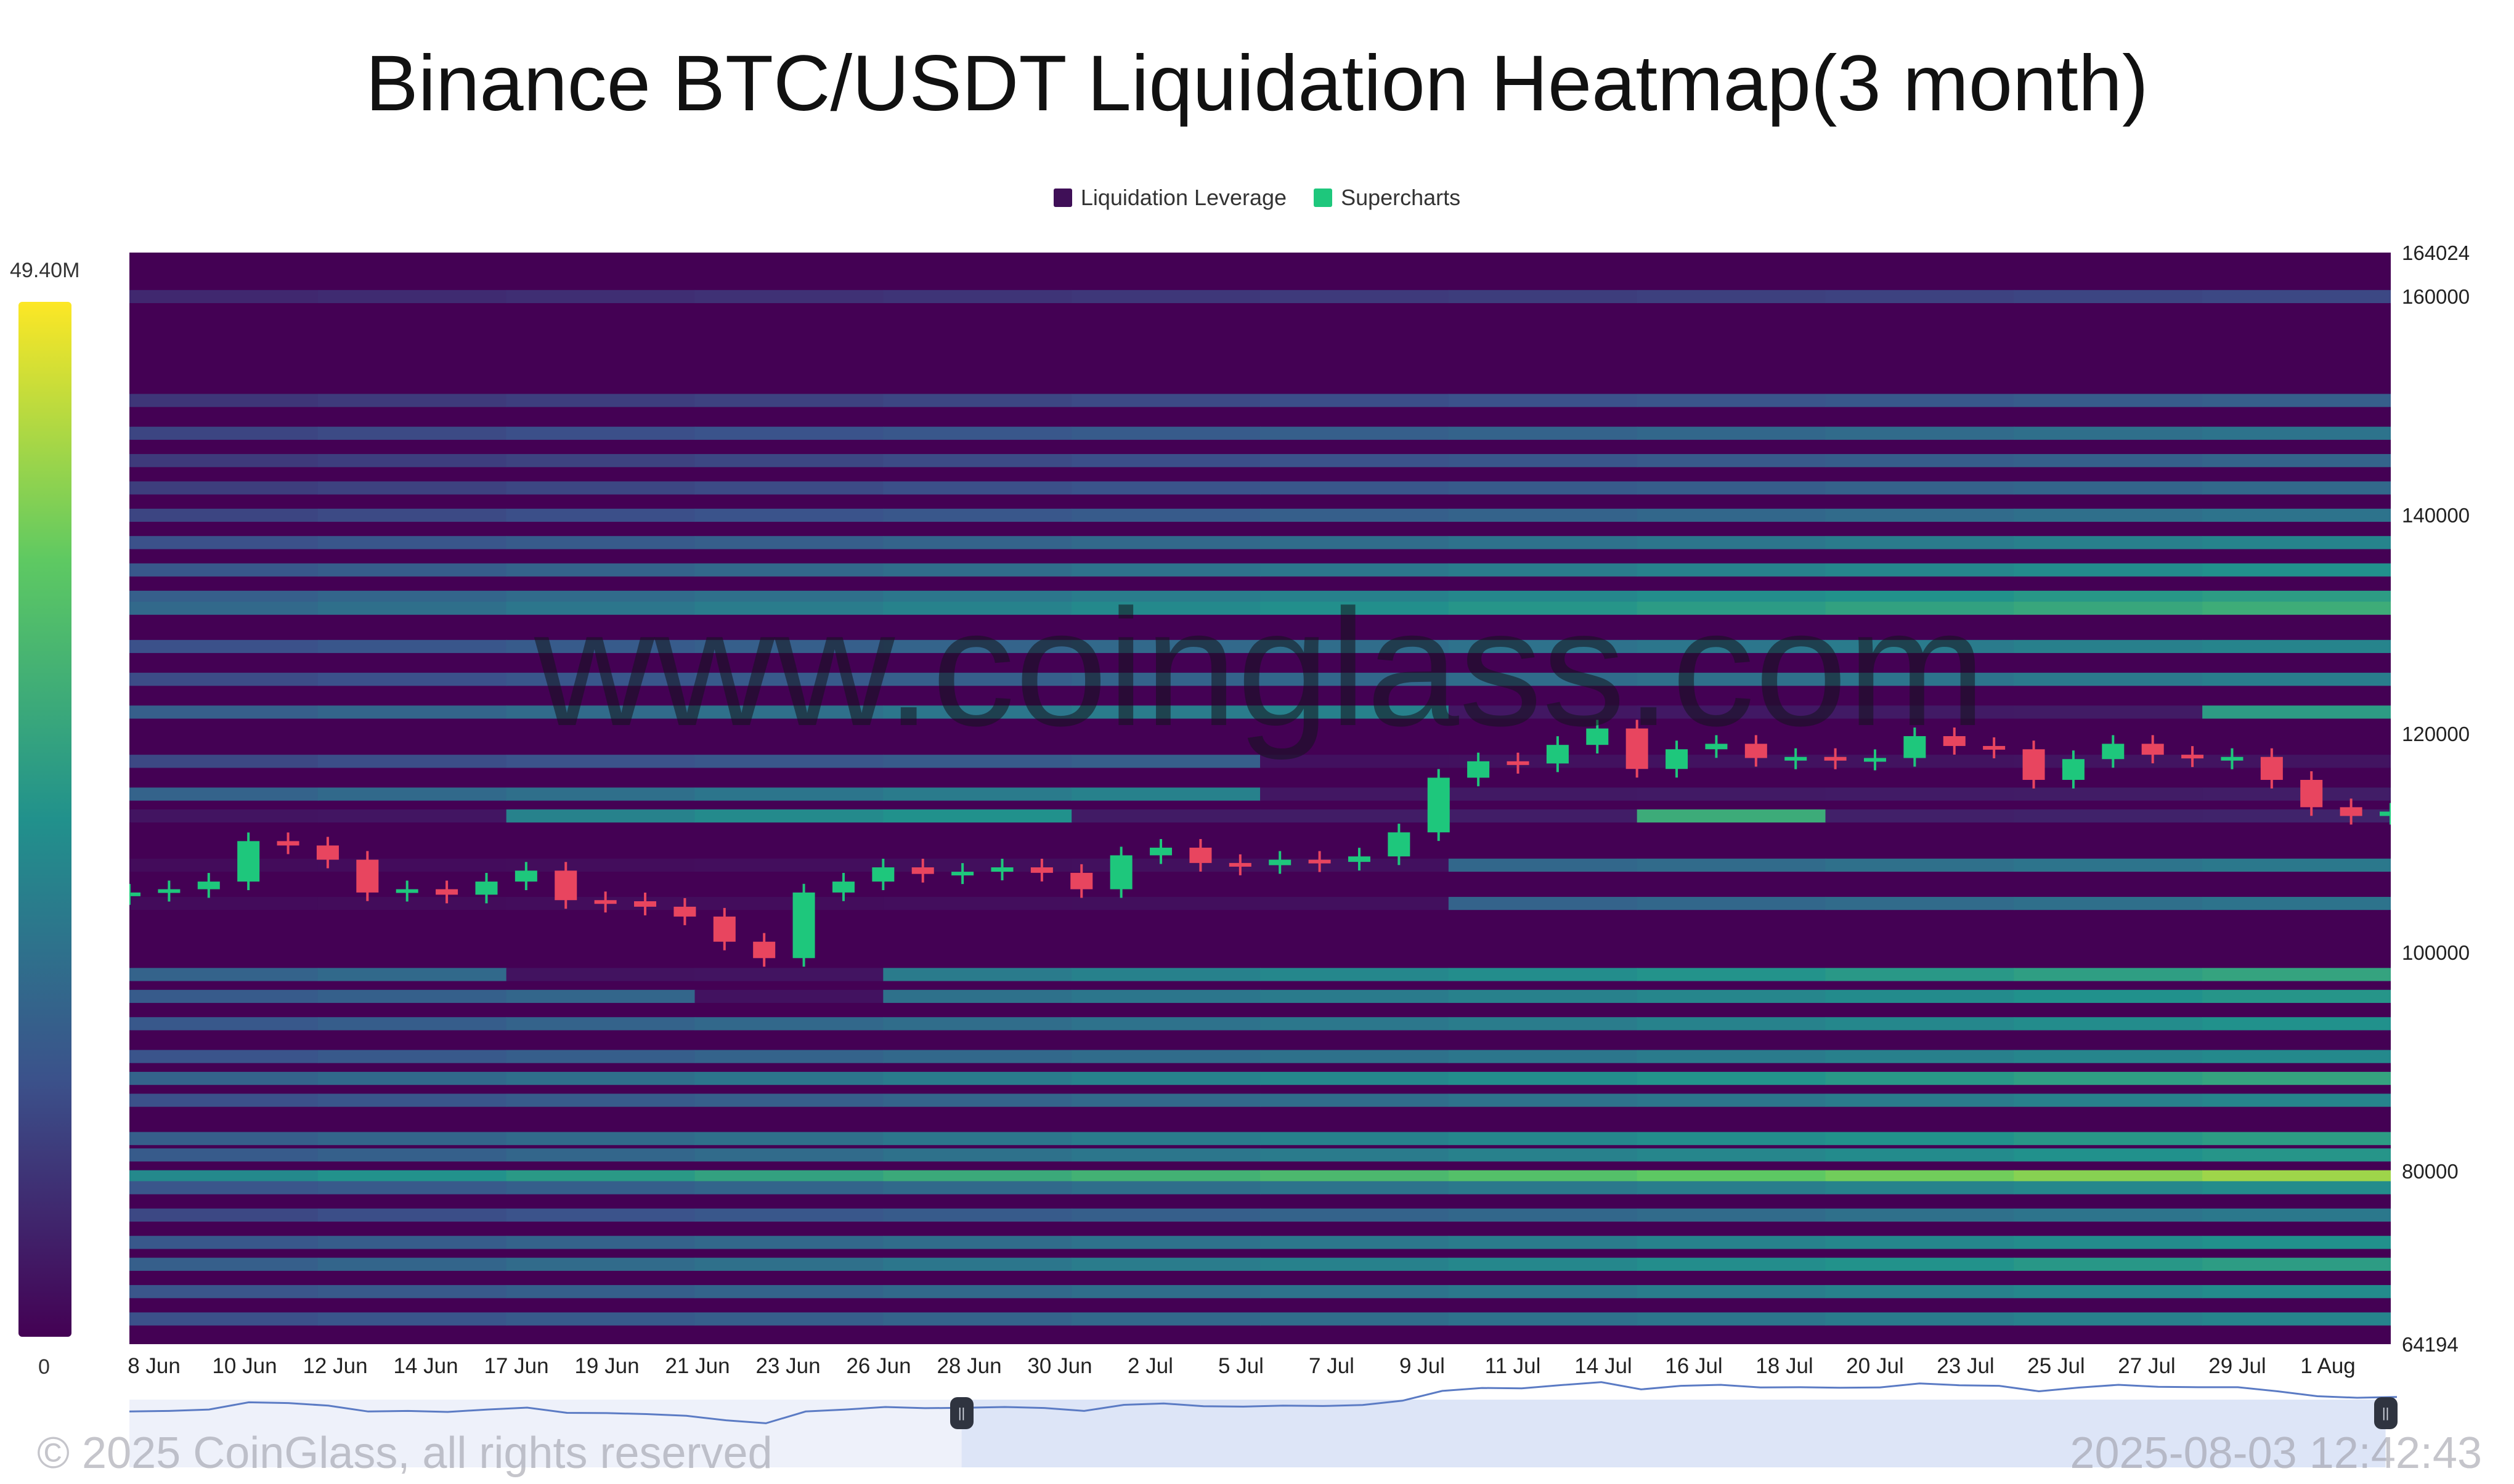 This screenshot has width=2514, height=1484. I want to click on x-tick-label: 11 Jul, so click(1512, 1366).